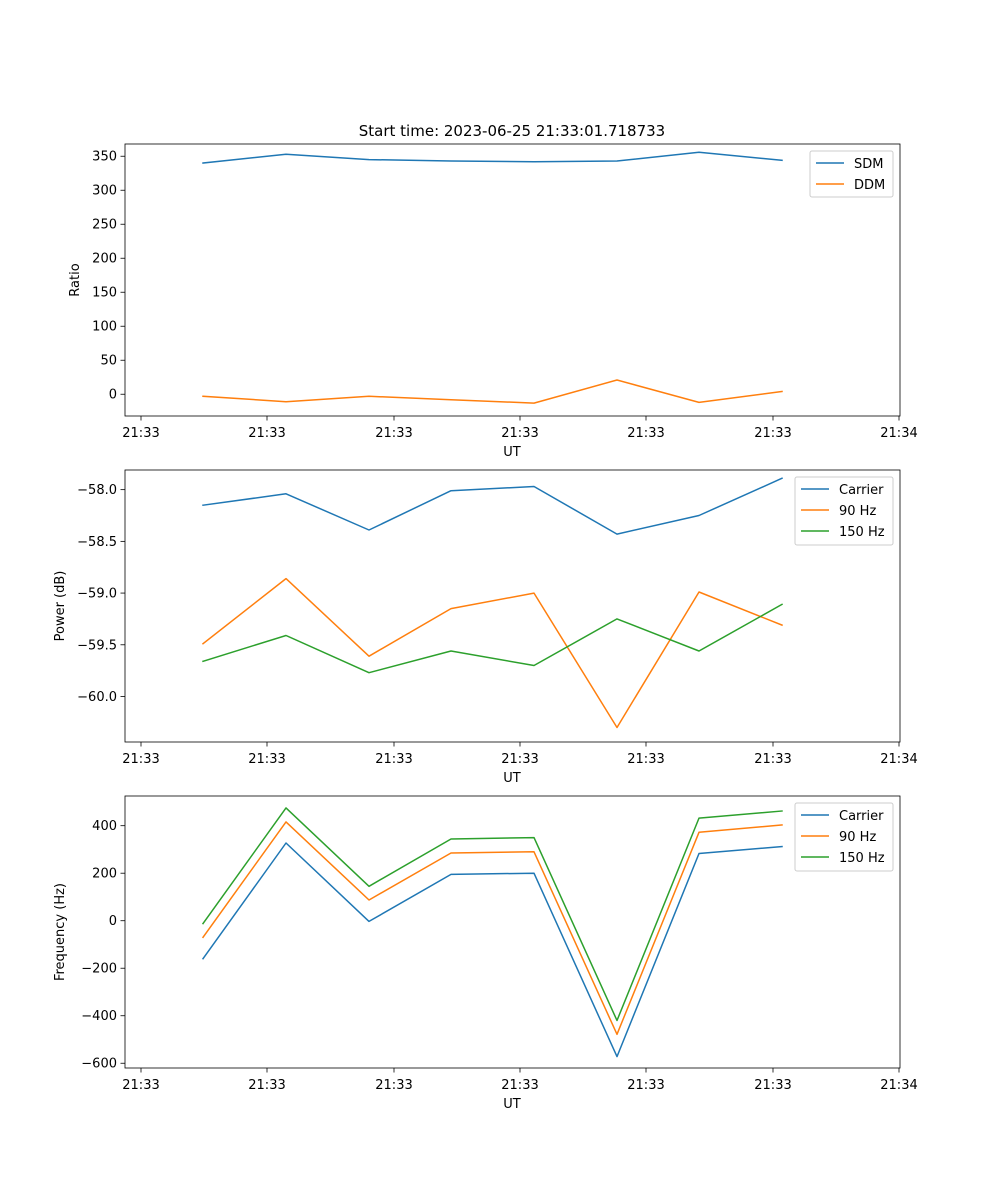  What do you see at coordinates (104, 327) in the screenshot?
I see `y-tick-label: 100` at bounding box center [104, 327].